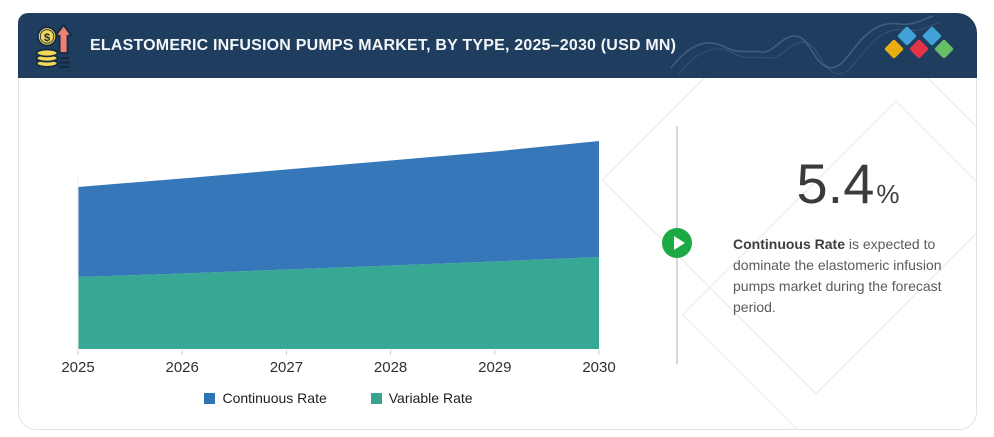 The height and width of the screenshot is (437, 994). What do you see at coordinates (835, 183) in the screenshot?
I see `cagr-number: 5.4` at bounding box center [835, 183].